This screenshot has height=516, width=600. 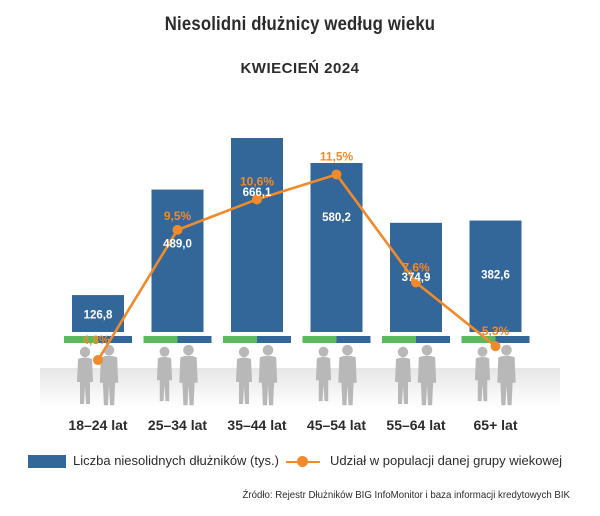 I want to click on person-silhouettes-icon, so click(x=296, y=375).